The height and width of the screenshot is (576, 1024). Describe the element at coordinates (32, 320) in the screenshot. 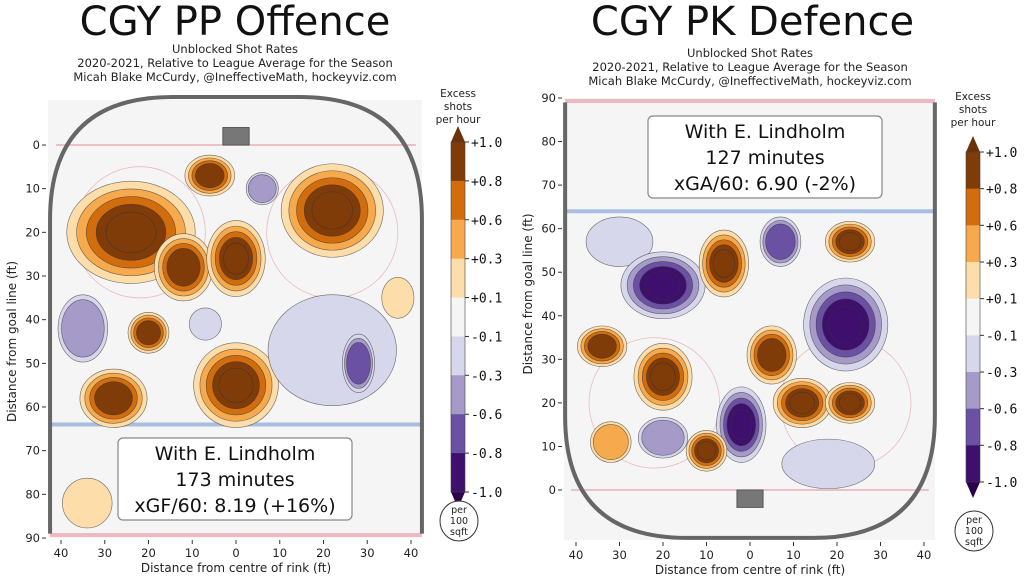

I see `y-tick-label: 40` at that location.